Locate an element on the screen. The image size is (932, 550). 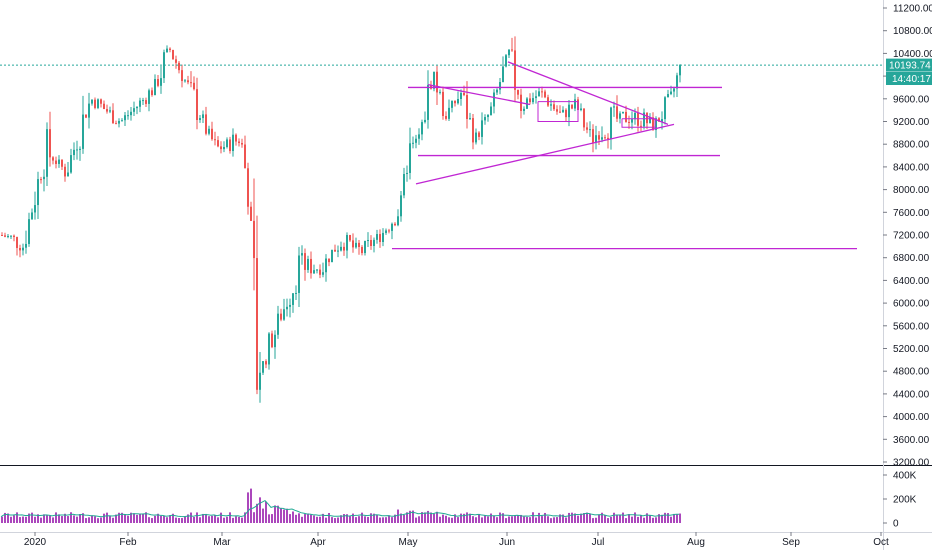
price-tick-label: 5600.00 is located at coordinates (911, 326).